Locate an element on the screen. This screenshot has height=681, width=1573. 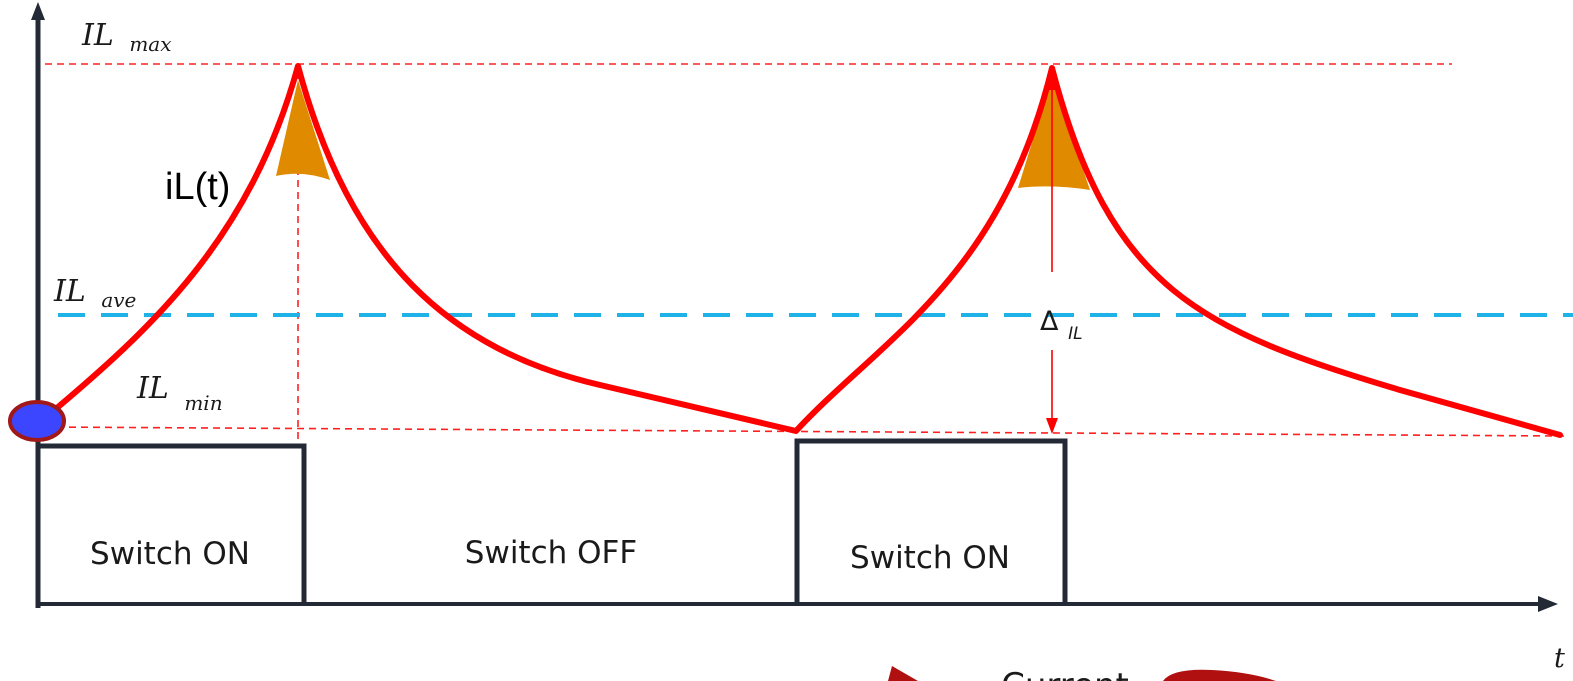
phase-label-switch-off: Switch OFF is located at coordinates (551, 553).